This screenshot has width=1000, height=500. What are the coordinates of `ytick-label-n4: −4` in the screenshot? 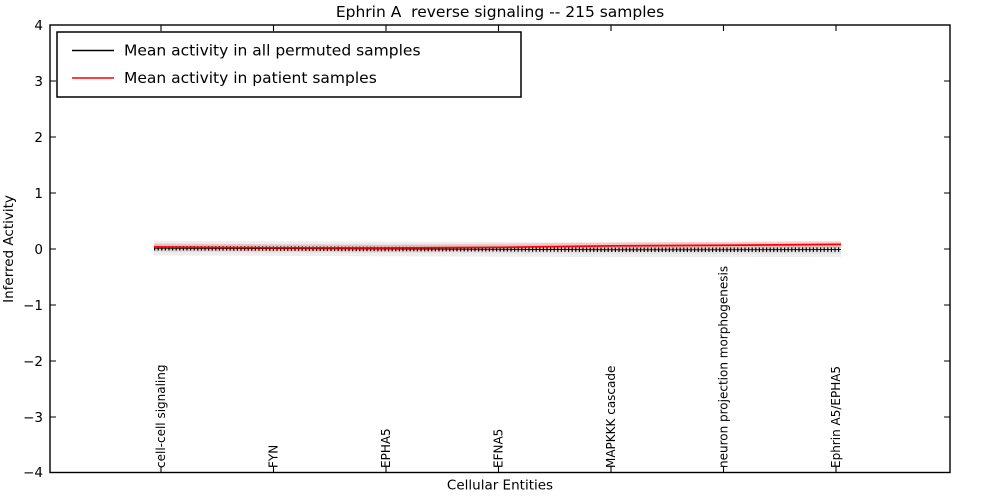 It's located at (33, 473).